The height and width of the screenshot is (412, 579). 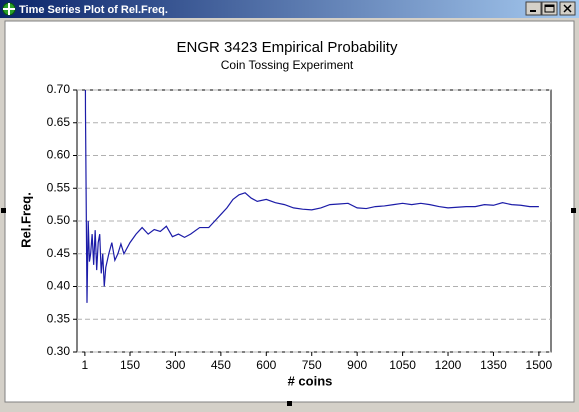 What do you see at coordinates (59, 187) in the screenshot?
I see `y-tick-label: 0.55` at bounding box center [59, 187].